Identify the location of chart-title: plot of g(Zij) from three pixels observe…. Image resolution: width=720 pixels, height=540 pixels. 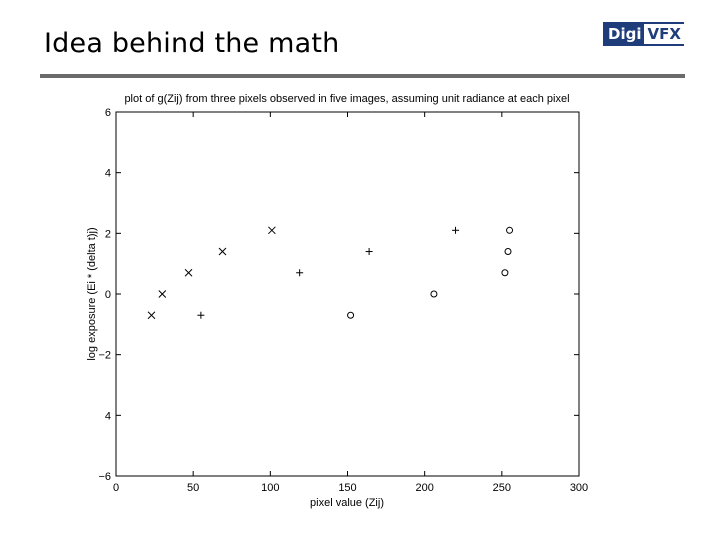
(346, 99).